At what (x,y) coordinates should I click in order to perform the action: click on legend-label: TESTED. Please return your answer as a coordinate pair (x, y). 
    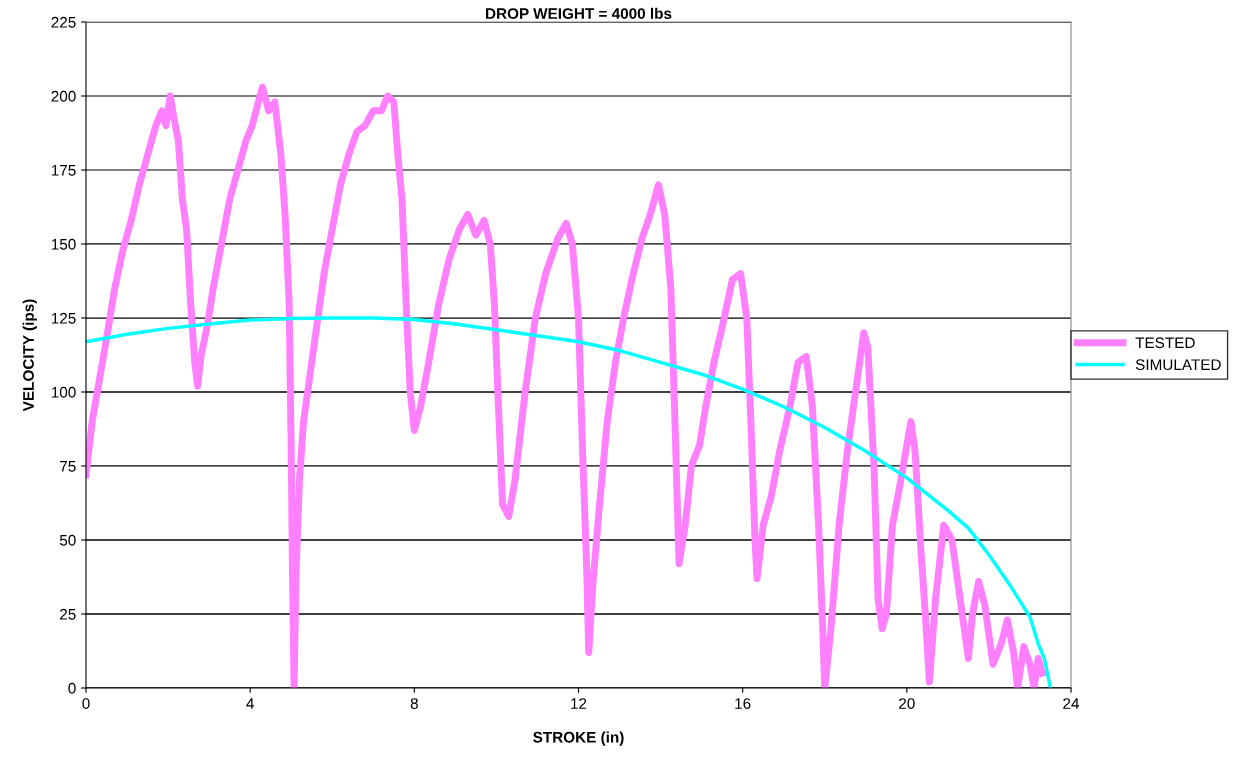
    Looking at the image, I should click on (1165, 343).